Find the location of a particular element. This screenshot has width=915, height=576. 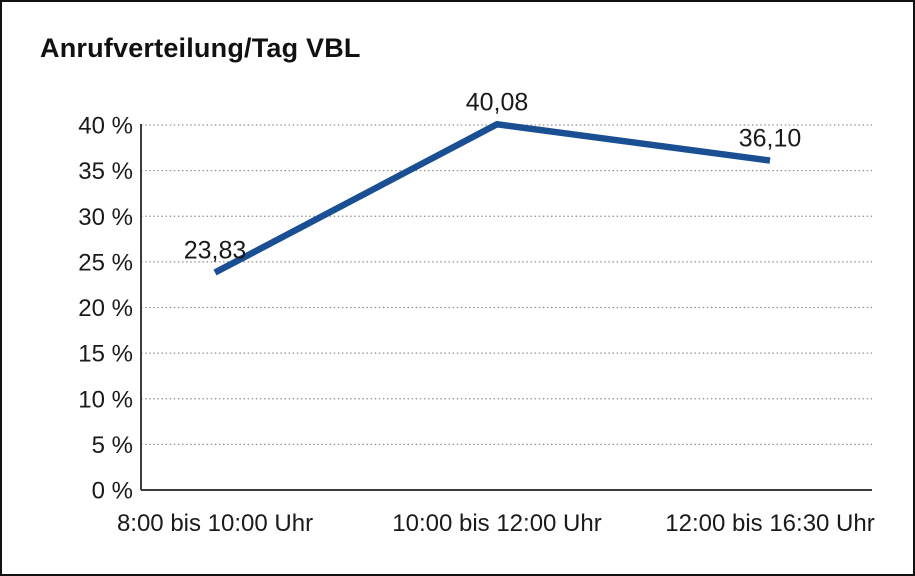

y-axis-tick-label: 5 % is located at coordinates (112, 445).